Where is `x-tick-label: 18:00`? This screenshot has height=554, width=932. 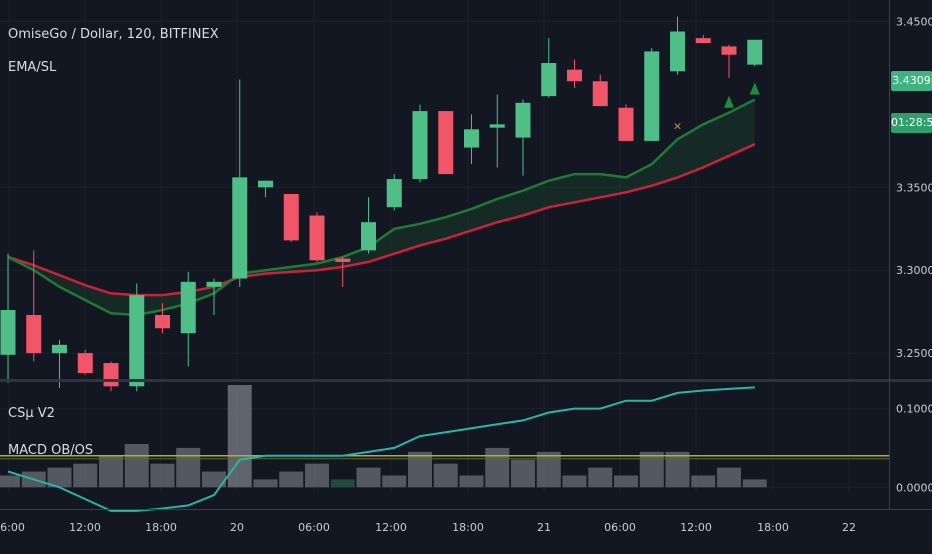
x-tick-label: 18:00 is located at coordinates (161, 527).